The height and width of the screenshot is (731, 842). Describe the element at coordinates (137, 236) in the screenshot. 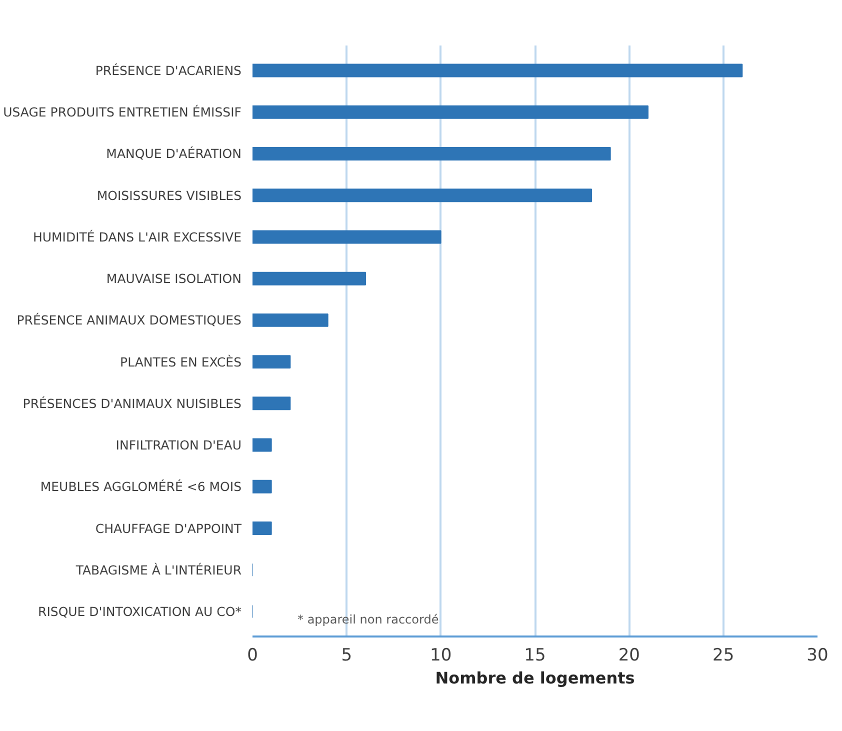

I see `y-tick-label: HUMIDITÉ DANS L'AIR EXCESSIVE` at that location.